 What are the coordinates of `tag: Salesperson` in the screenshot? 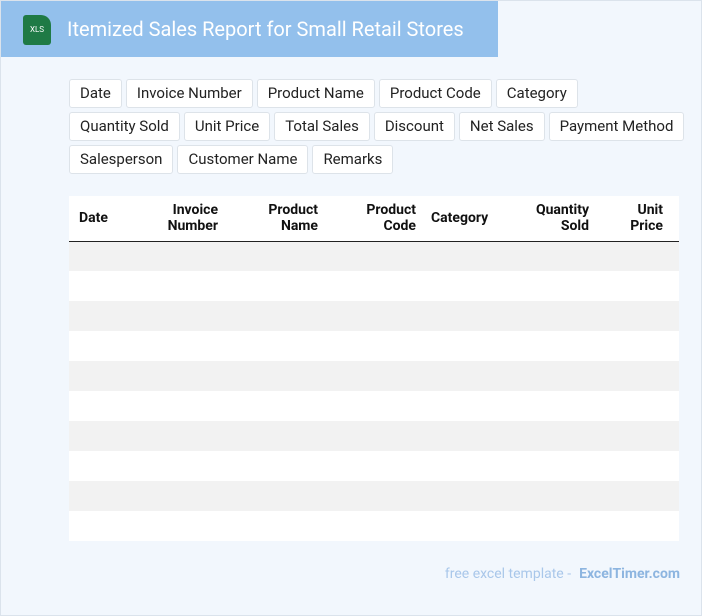 It's located at (121, 159).